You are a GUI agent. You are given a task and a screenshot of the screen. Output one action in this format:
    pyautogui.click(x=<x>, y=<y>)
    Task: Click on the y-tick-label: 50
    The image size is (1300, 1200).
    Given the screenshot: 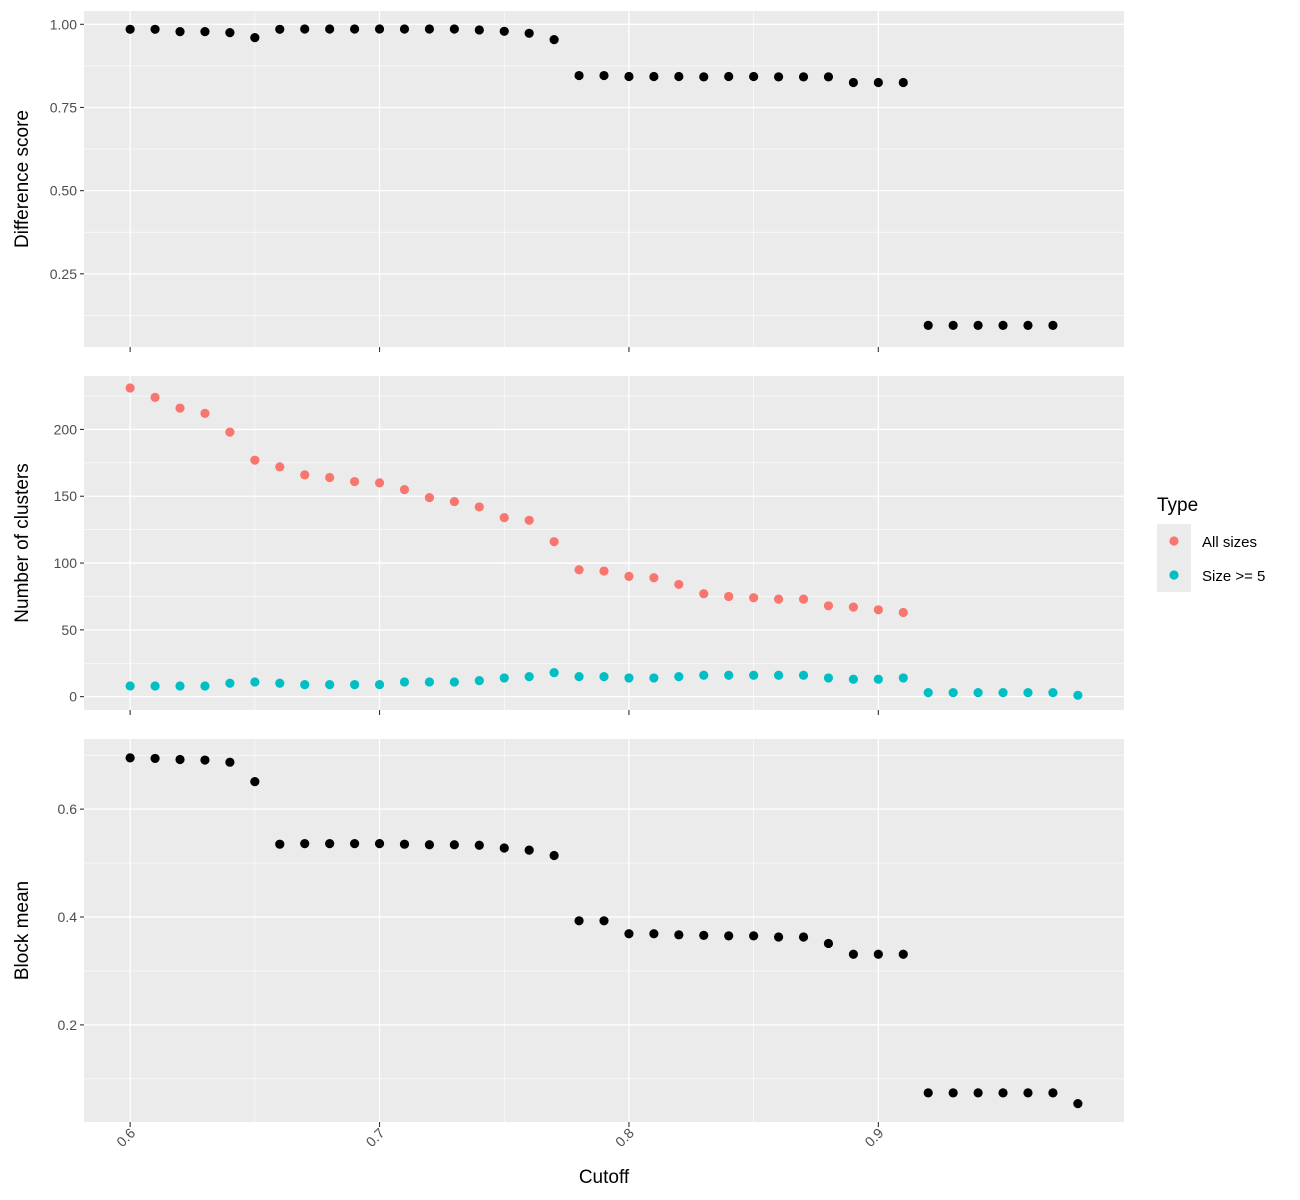 What is the action you would take?
    pyautogui.click(x=69, y=630)
    